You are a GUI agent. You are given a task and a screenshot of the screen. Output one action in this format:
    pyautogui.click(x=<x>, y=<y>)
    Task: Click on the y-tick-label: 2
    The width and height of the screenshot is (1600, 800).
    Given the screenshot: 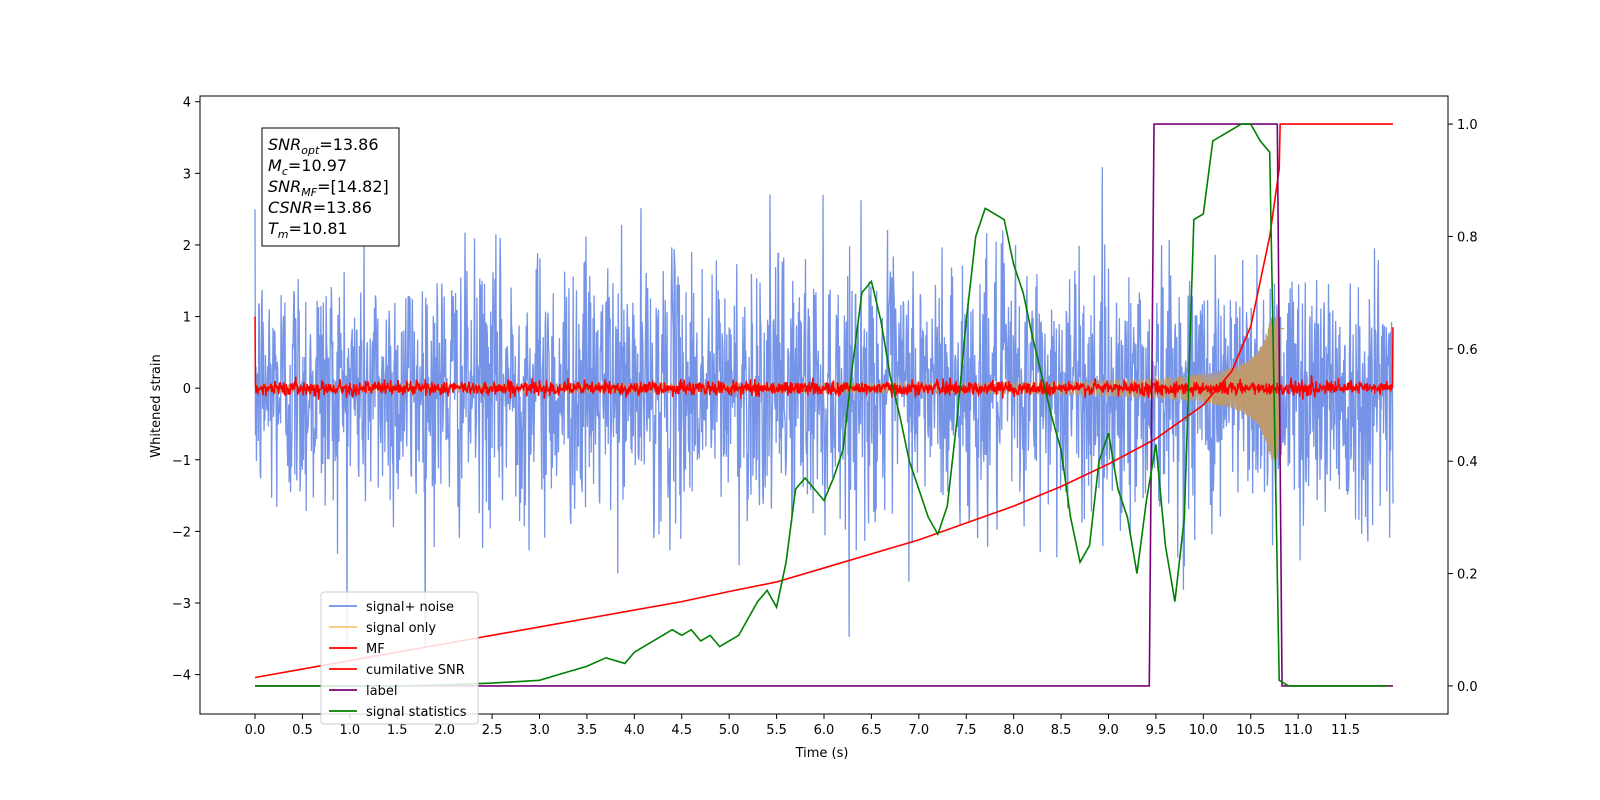 What is the action you would take?
    pyautogui.click(x=187, y=246)
    